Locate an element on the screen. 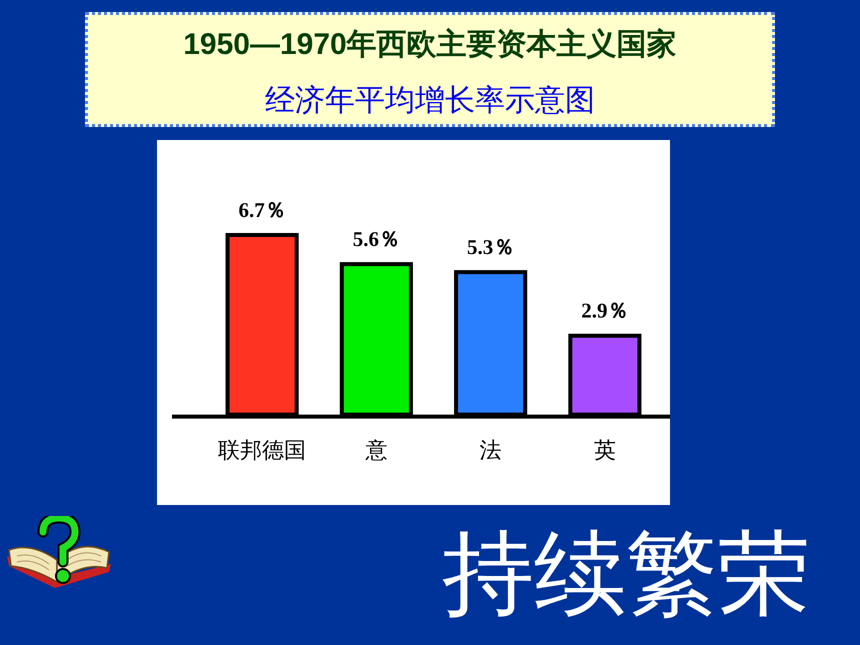  x-tick-label: 英 is located at coordinates (605, 450).